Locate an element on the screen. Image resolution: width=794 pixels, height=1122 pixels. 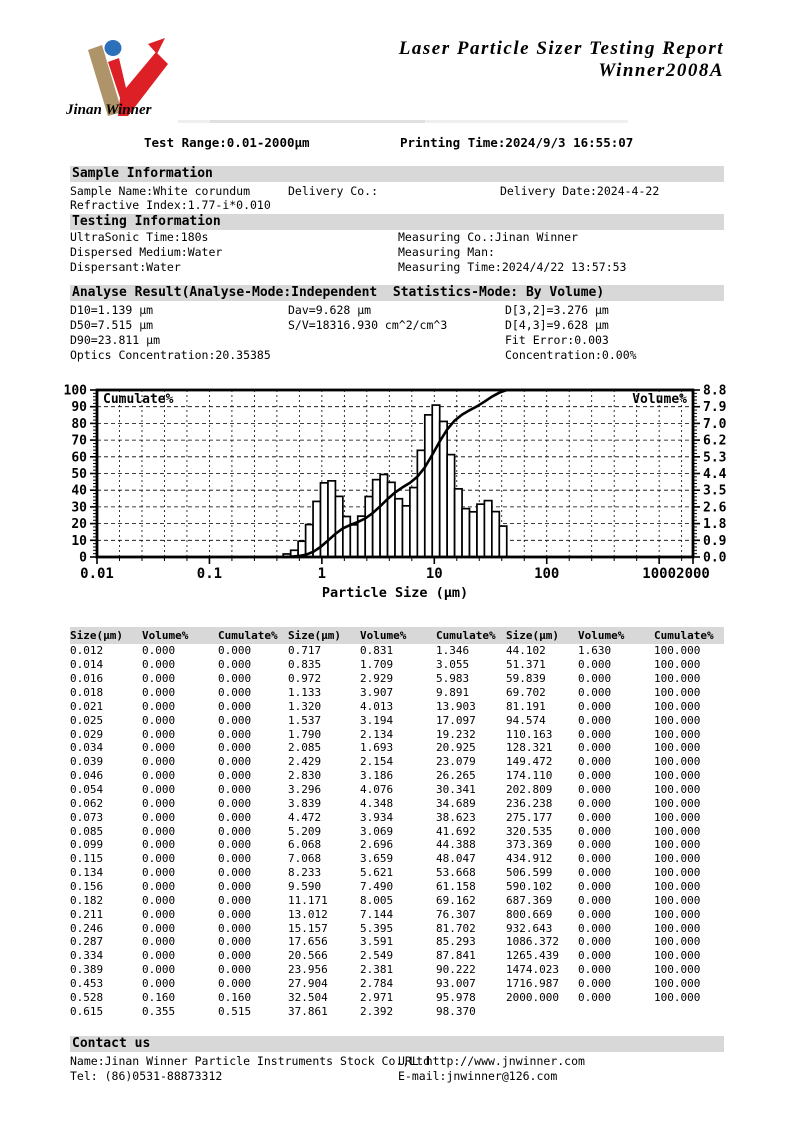
svg-text: 100 is located at coordinates (76, 391).